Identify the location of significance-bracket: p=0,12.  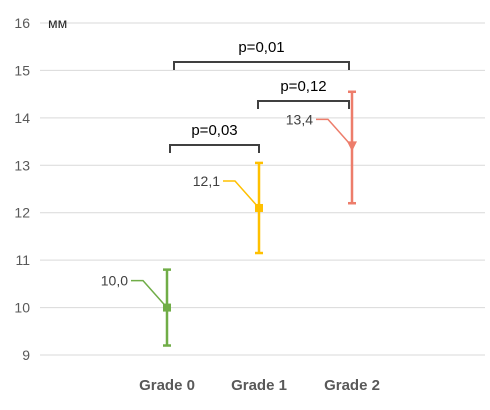
(303, 93).